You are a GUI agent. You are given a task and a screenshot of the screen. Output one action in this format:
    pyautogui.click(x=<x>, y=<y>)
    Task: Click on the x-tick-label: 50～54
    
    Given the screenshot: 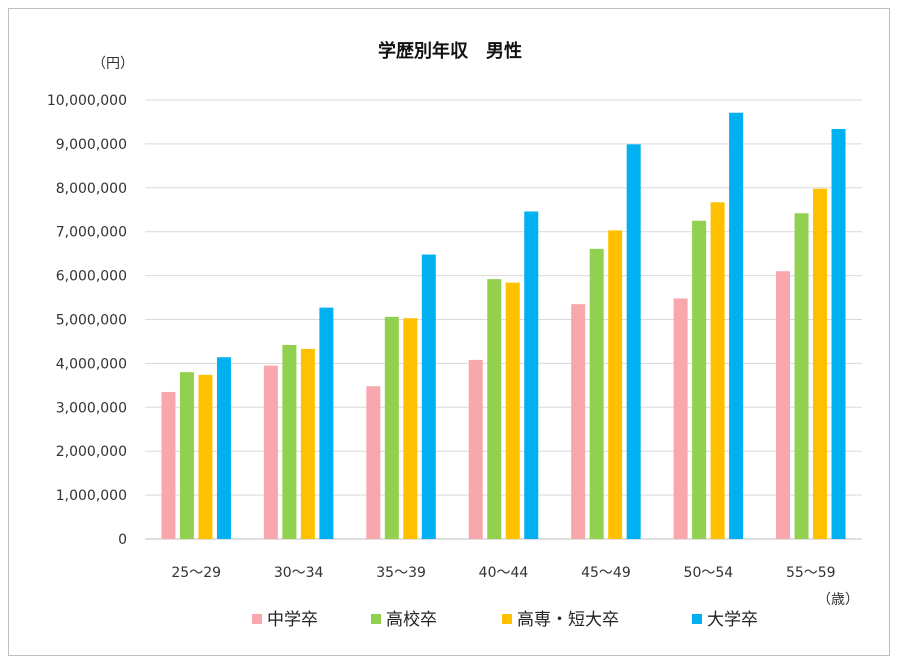 What is the action you would take?
    pyautogui.click(x=709, y=573)
    